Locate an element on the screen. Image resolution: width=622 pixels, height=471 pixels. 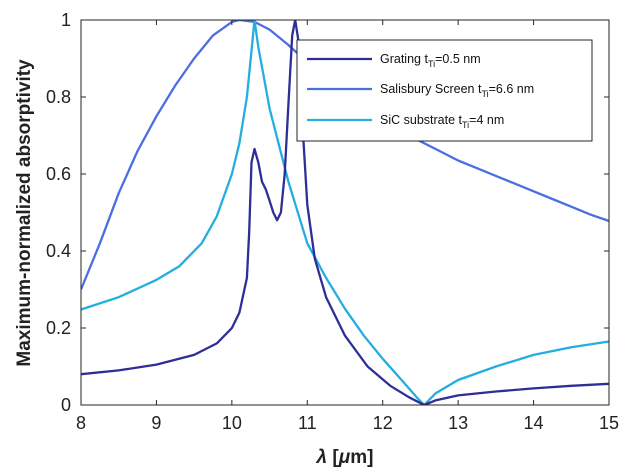
legend-salisbury-sub: Ti is located at coordinates (484, 94).